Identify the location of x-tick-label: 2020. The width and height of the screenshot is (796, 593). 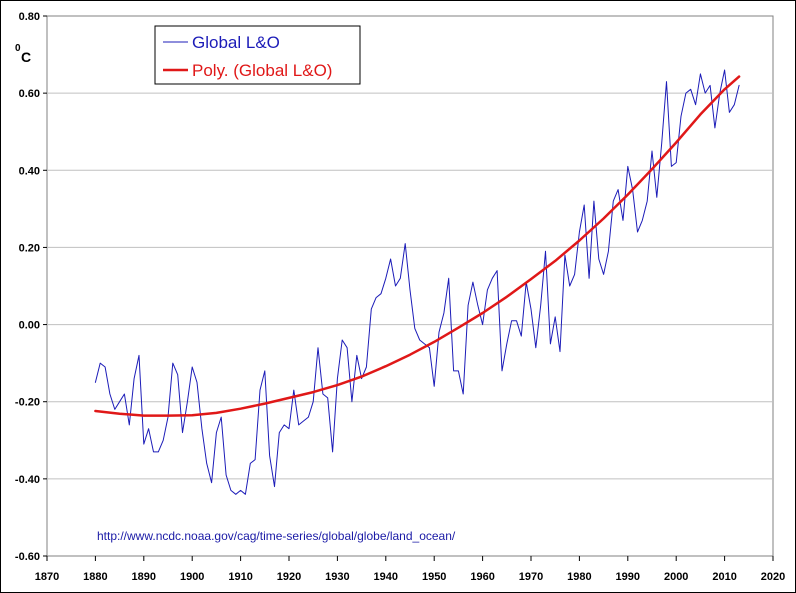
(773, 577).